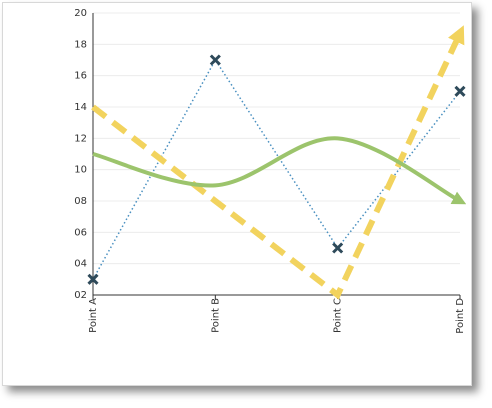  Describe the element at coordinates (80, 76) in the screenshot. I see `y-tick-label: 16` at that location.